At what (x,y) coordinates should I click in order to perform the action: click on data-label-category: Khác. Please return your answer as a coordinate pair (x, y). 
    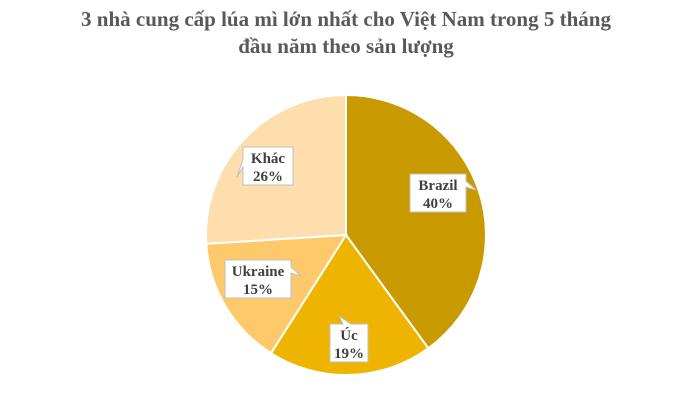
    Looking at the image, I should click on (268, 159).